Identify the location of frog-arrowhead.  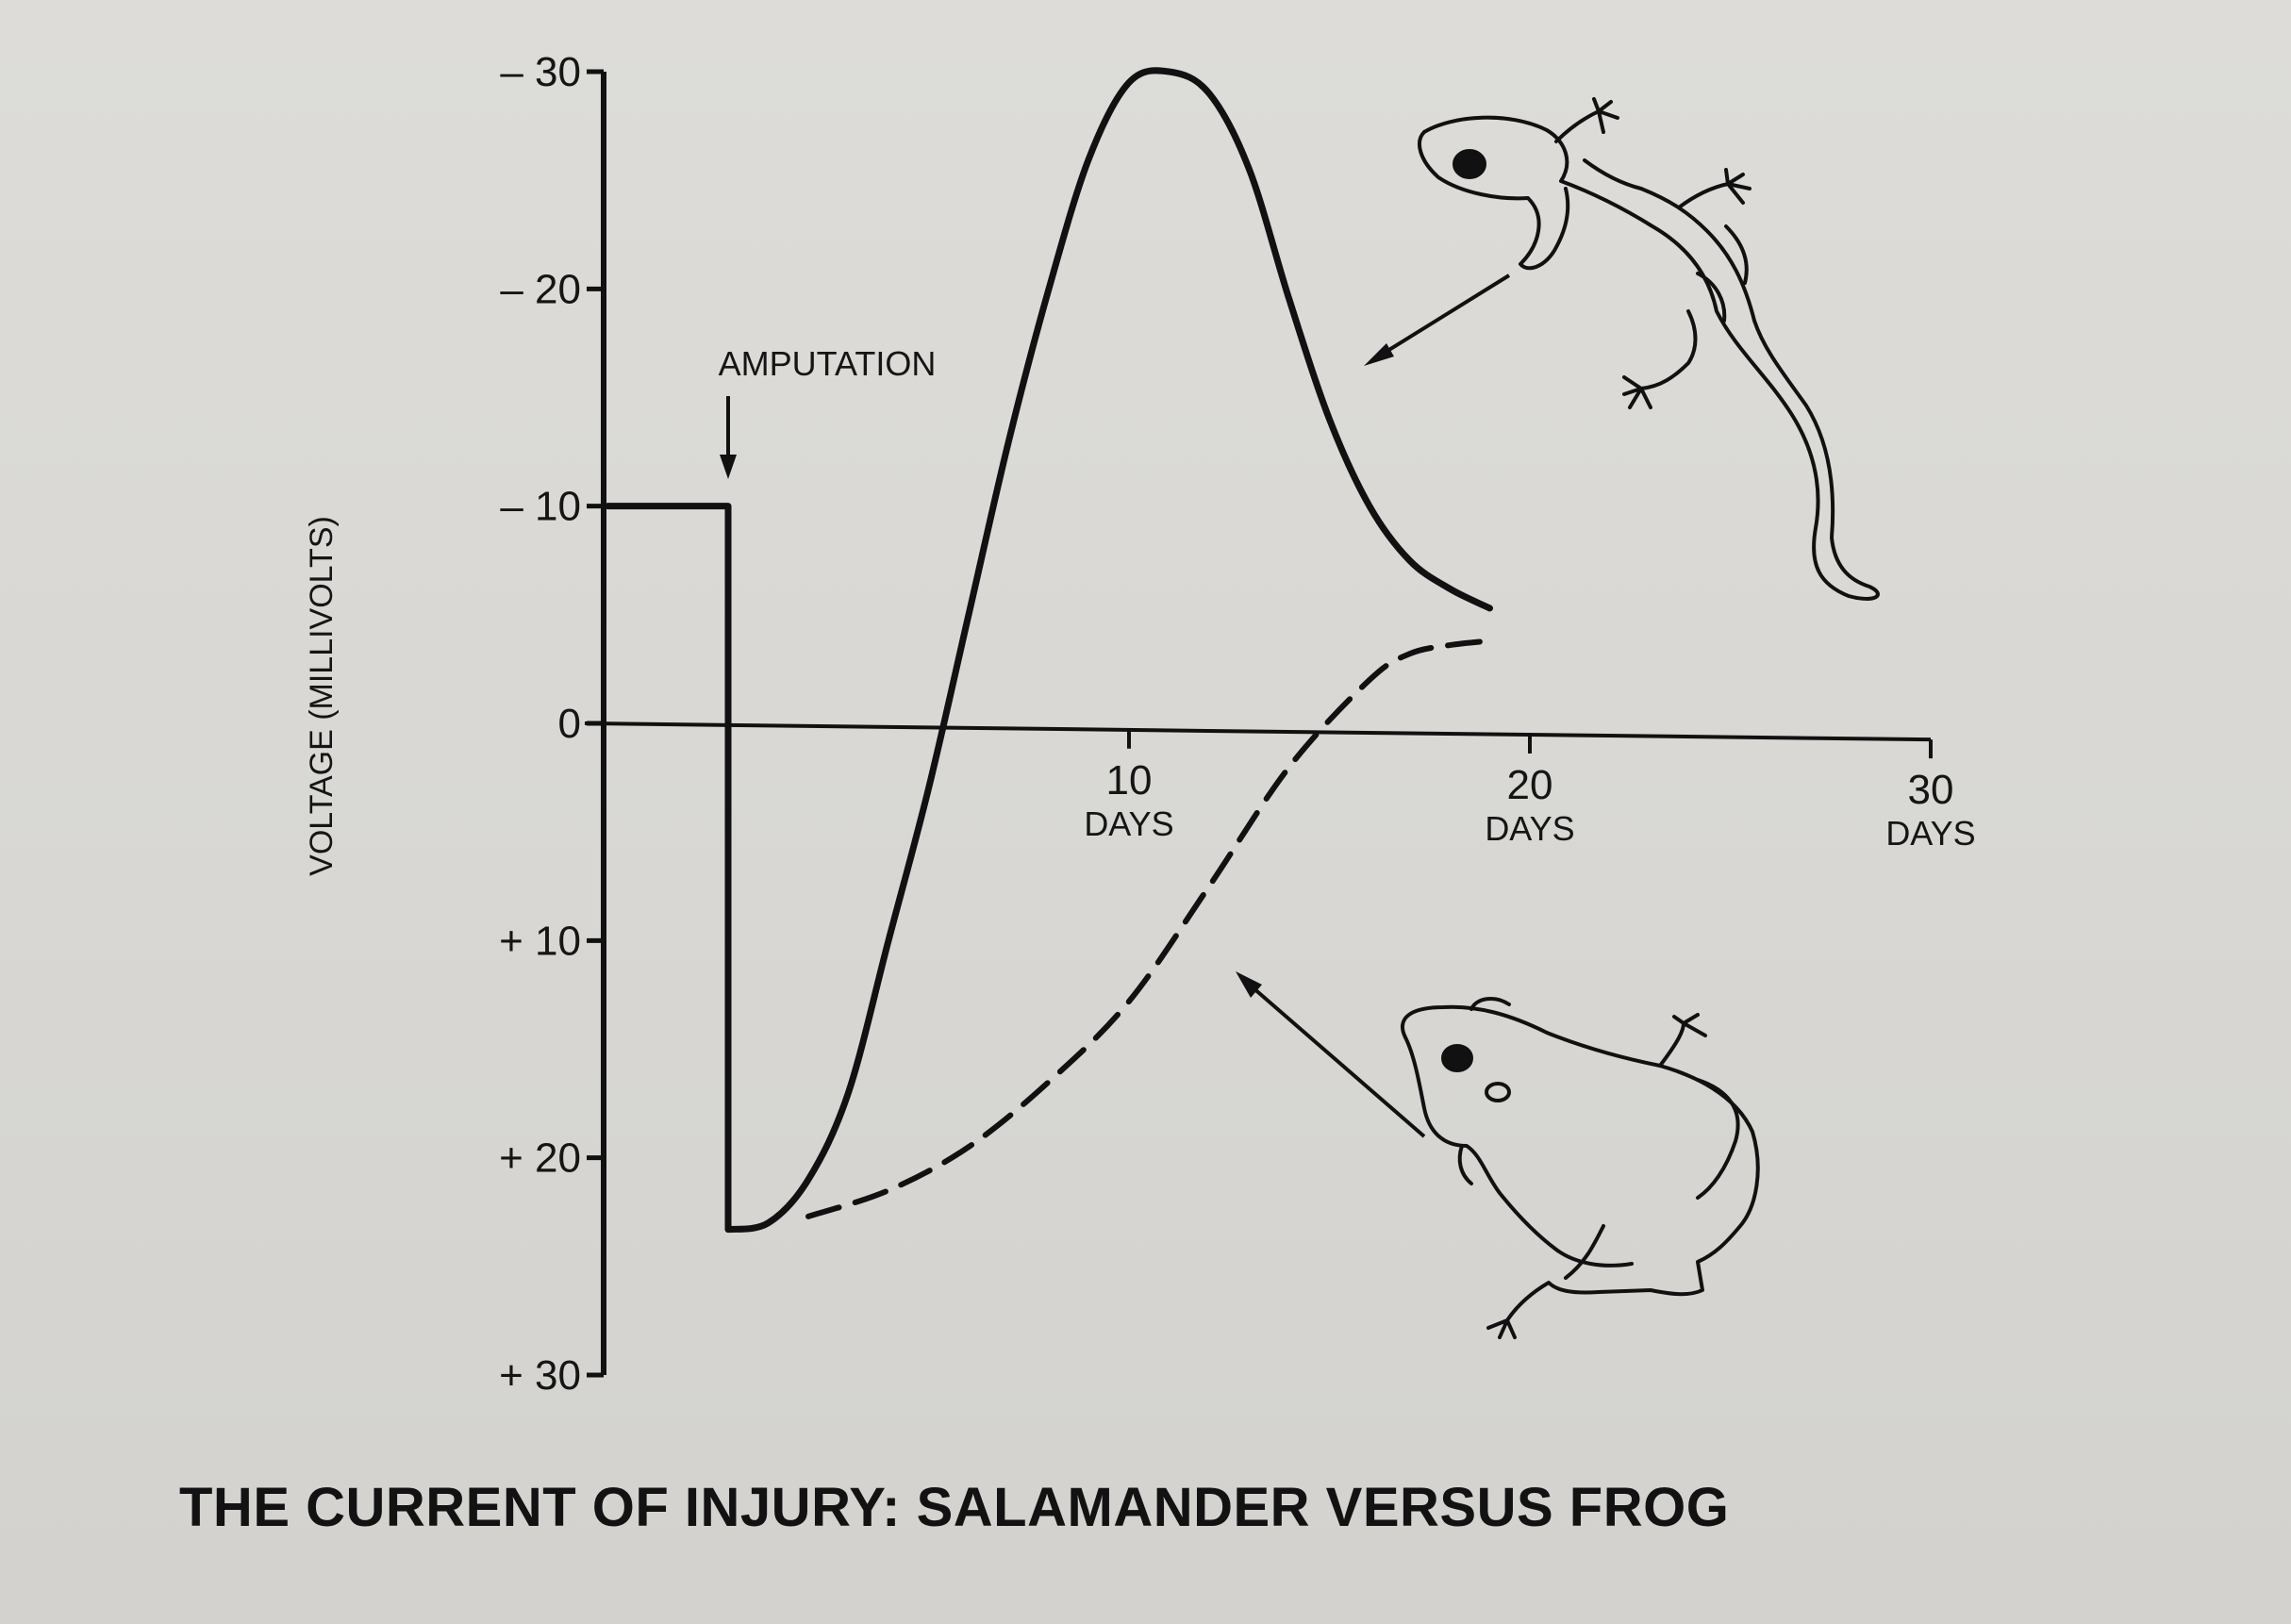
(1249, 984).